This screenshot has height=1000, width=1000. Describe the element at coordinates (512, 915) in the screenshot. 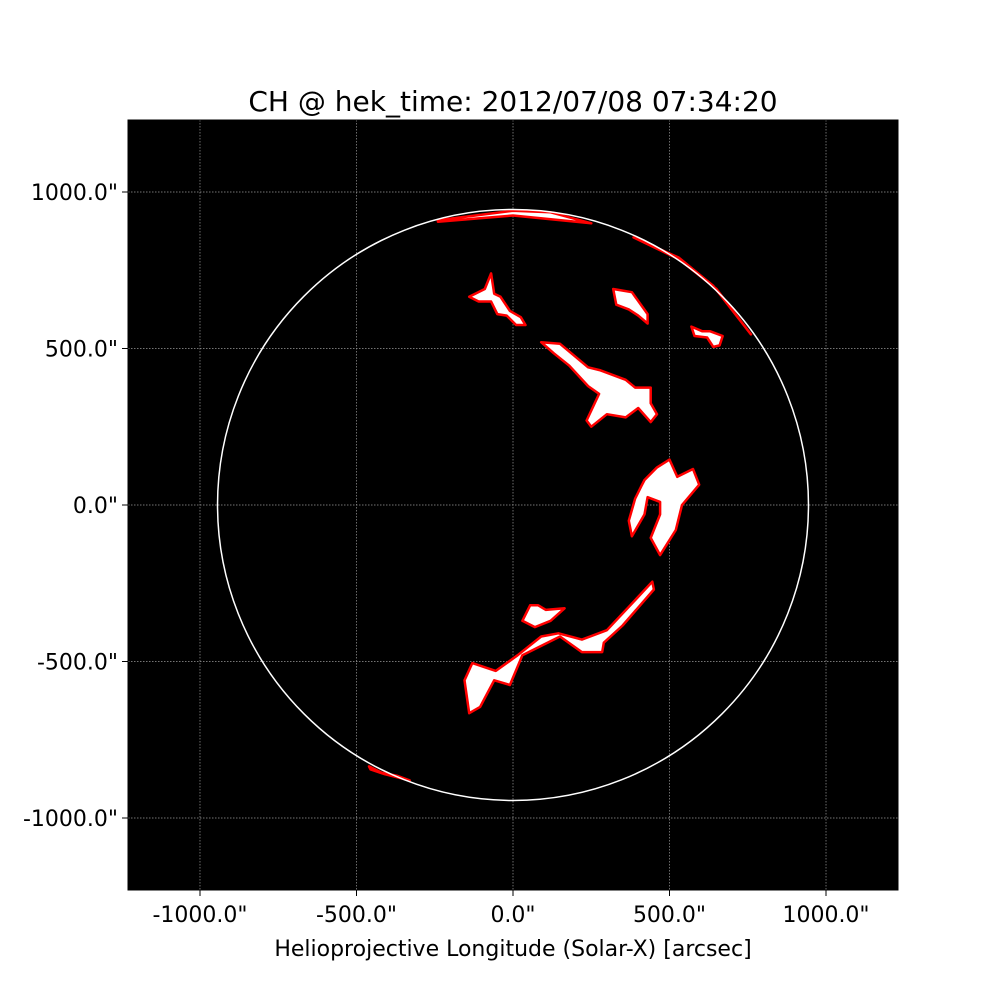

I see `x-tick-label-2: 0.0"` at that location.